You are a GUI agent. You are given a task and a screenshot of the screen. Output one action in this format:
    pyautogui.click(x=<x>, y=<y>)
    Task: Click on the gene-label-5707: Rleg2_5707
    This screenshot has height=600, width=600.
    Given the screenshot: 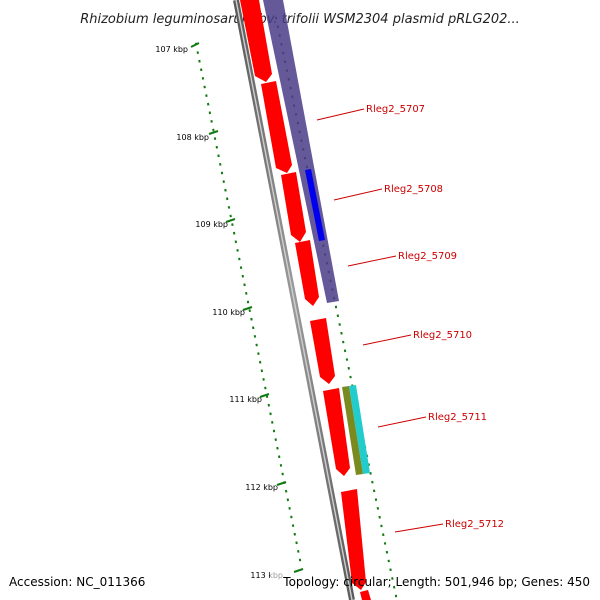 What is the action you would take?
    pyautogui.click(x=395, y=109)
    